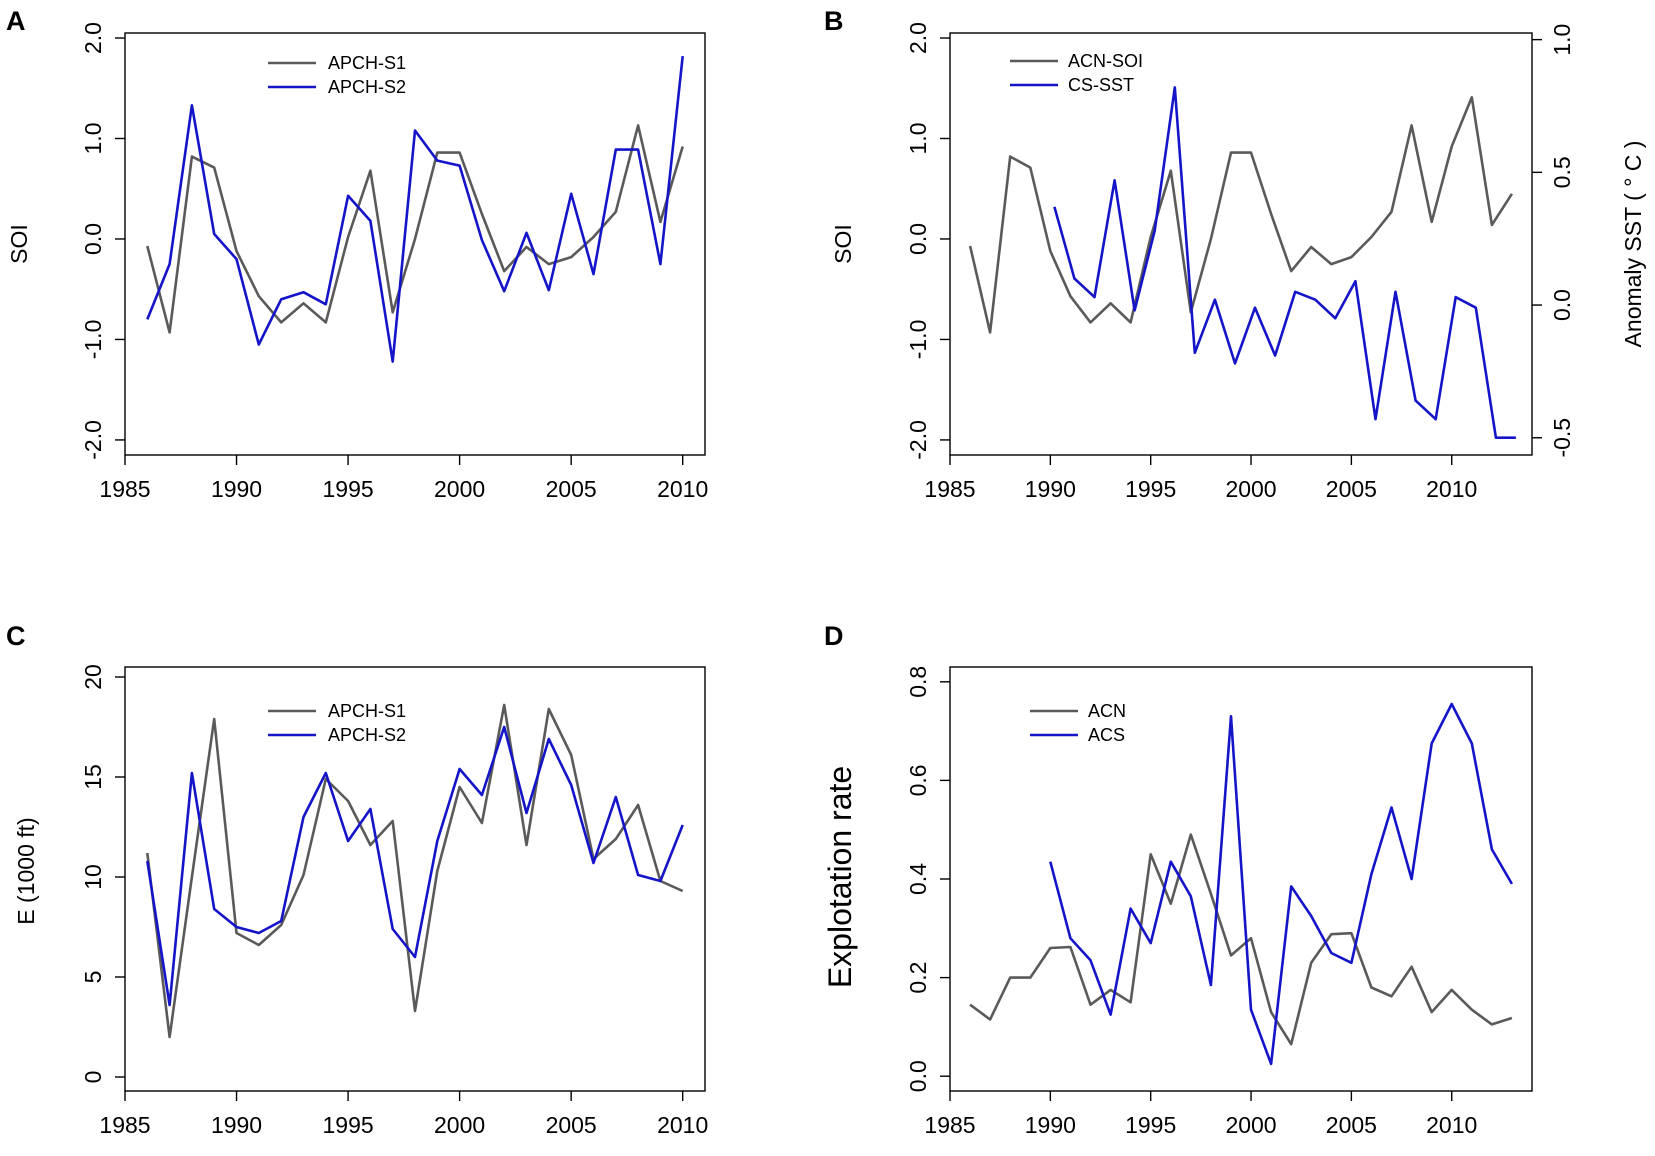 The image size is (1655, 1156). Describe the element at coordinates (1351, 1125) in the screenshot. I see `x-tick-label-d-2005: 2005` at that location.